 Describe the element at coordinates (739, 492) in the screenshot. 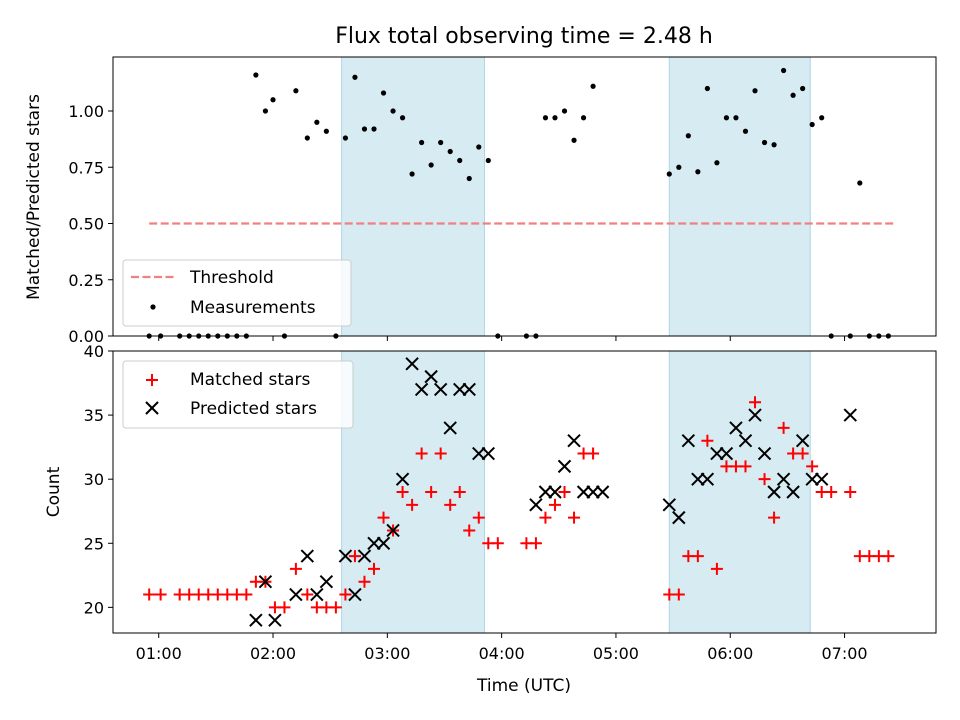

I see `bottom-shaded-interval` at that location.